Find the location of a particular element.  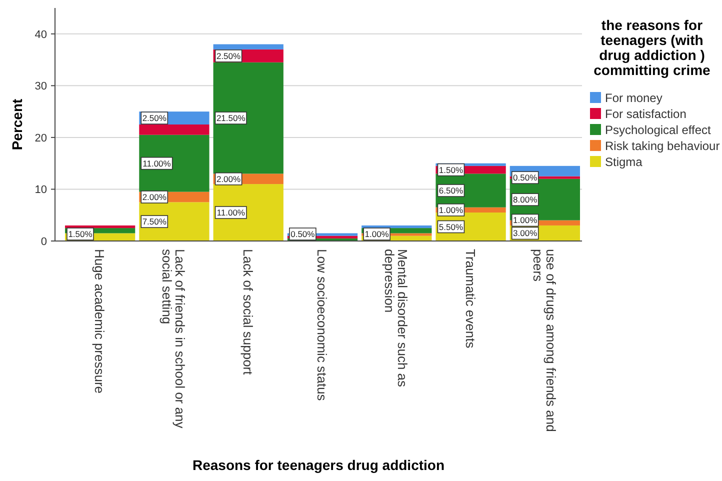

legend-label: Risk taking behaviour is located at coordinates (662, 146).